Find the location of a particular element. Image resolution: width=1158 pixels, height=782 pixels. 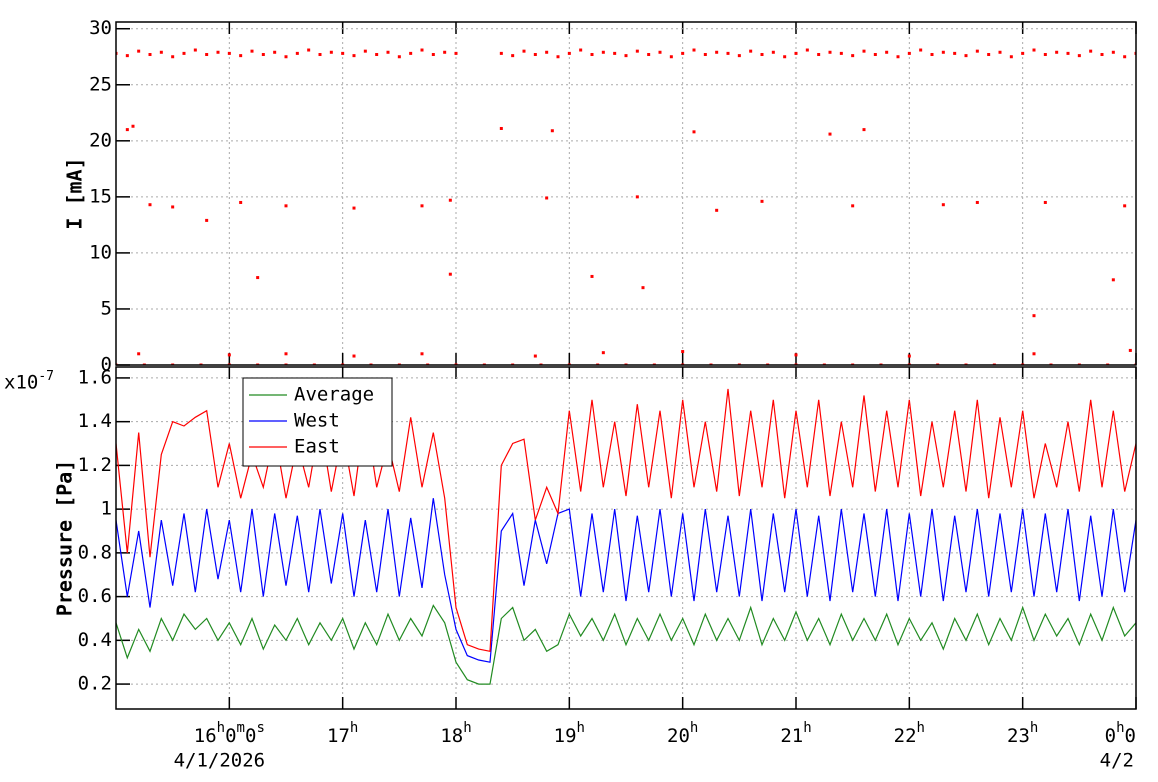

series-line is located at coordinates (626, 644).